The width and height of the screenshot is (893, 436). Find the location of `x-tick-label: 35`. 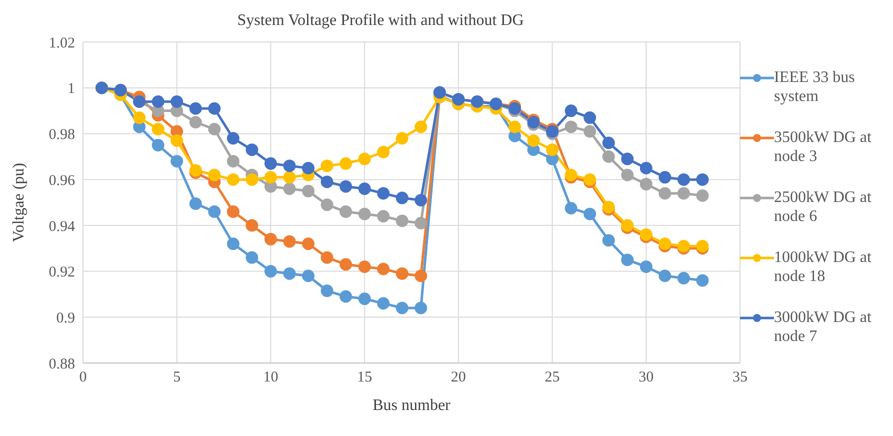

x-tick-label: 35 is located at coordinates (740, 378).